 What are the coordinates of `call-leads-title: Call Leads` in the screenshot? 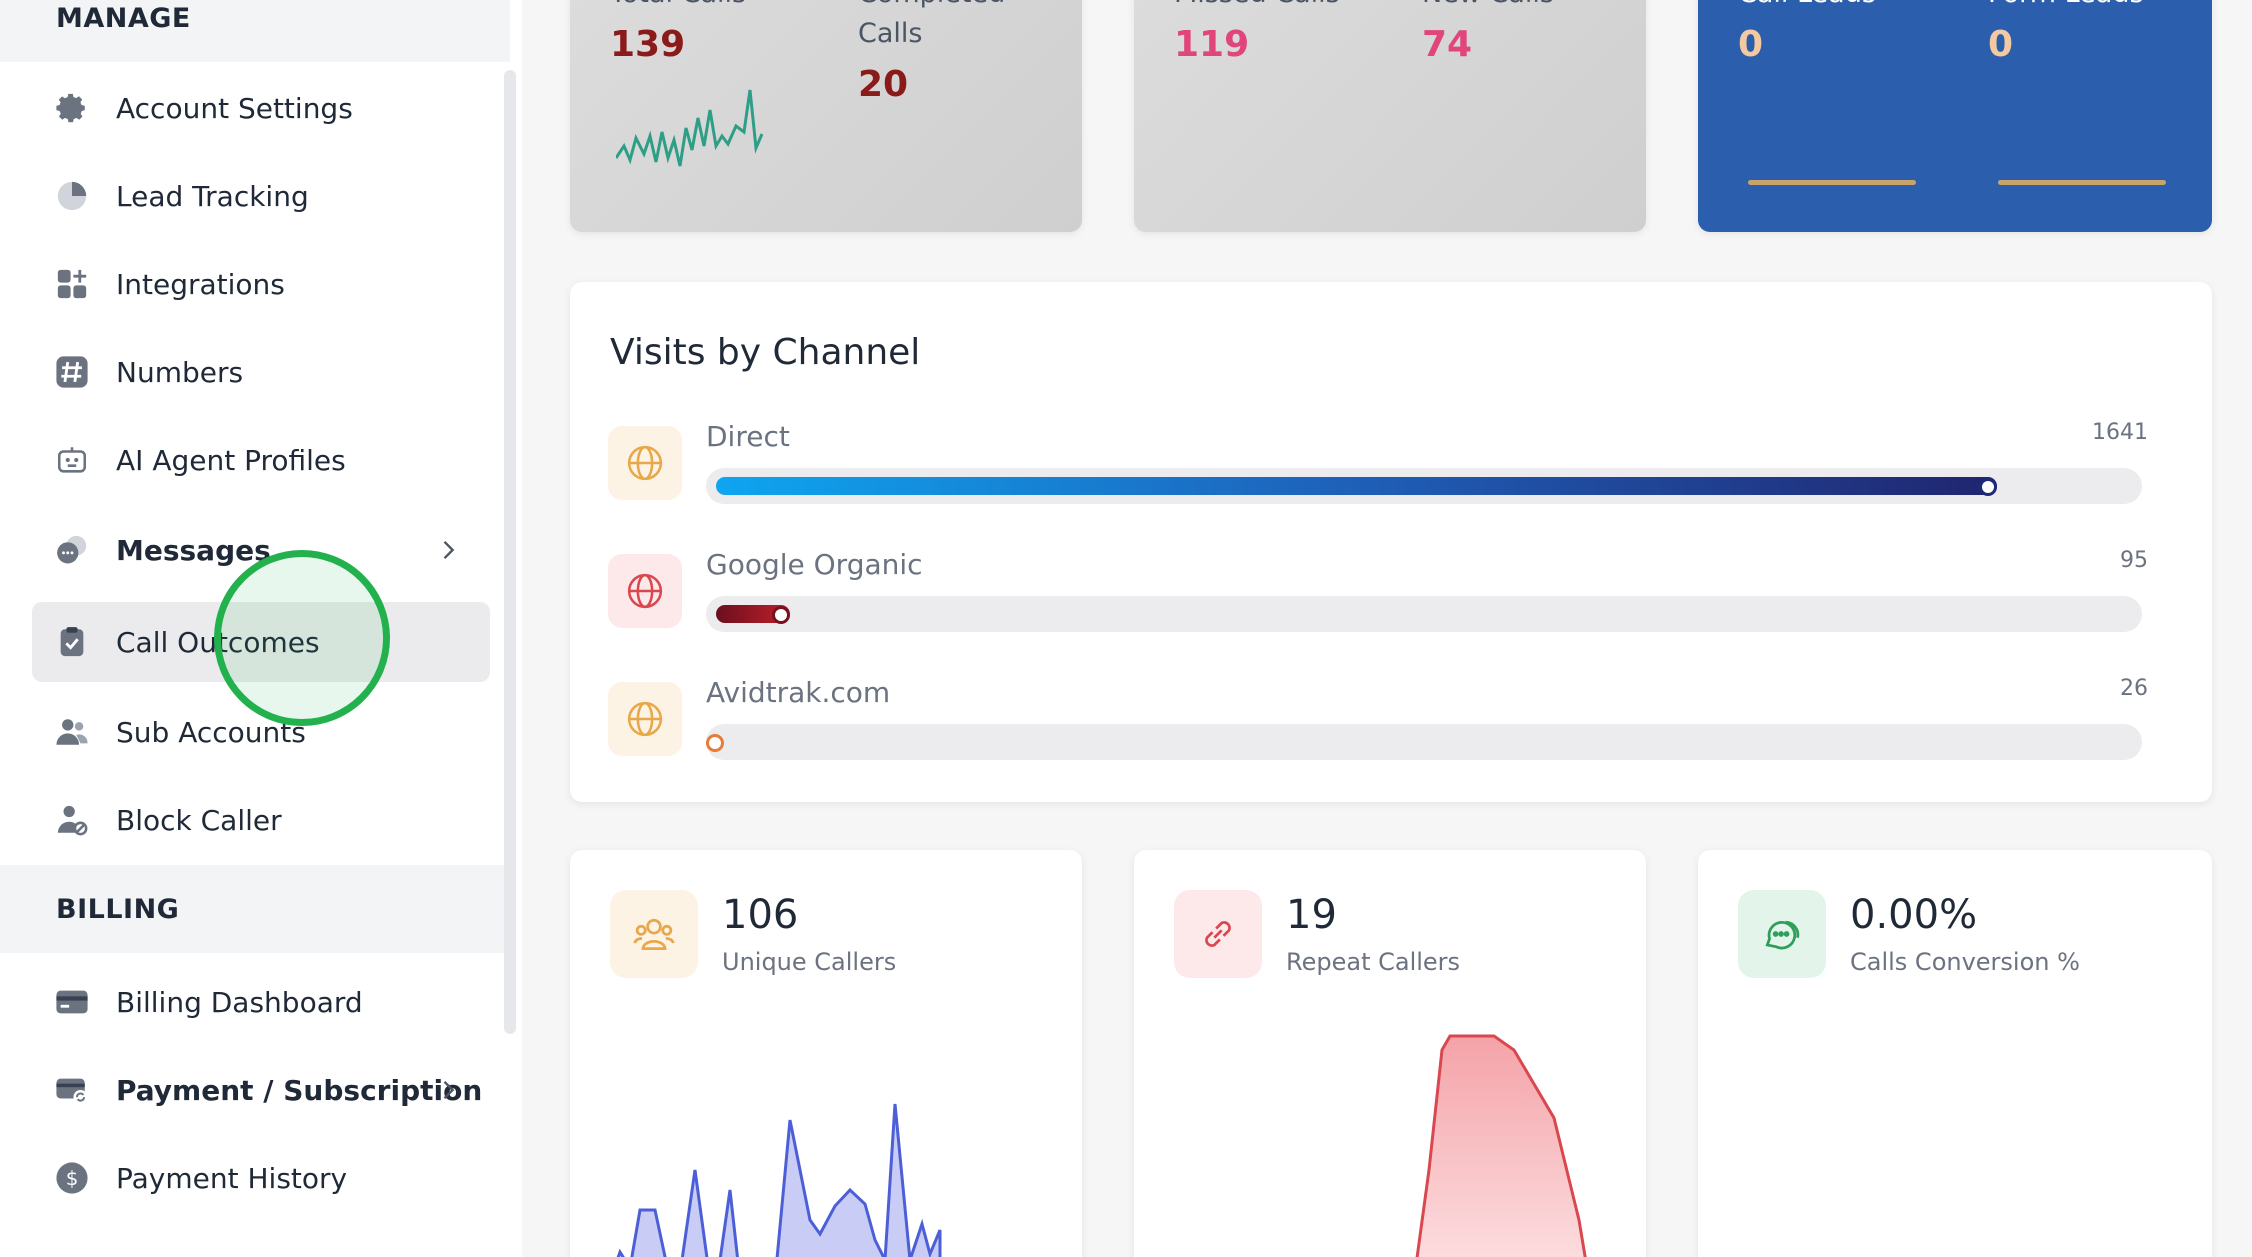 It's located at (1807, 7).